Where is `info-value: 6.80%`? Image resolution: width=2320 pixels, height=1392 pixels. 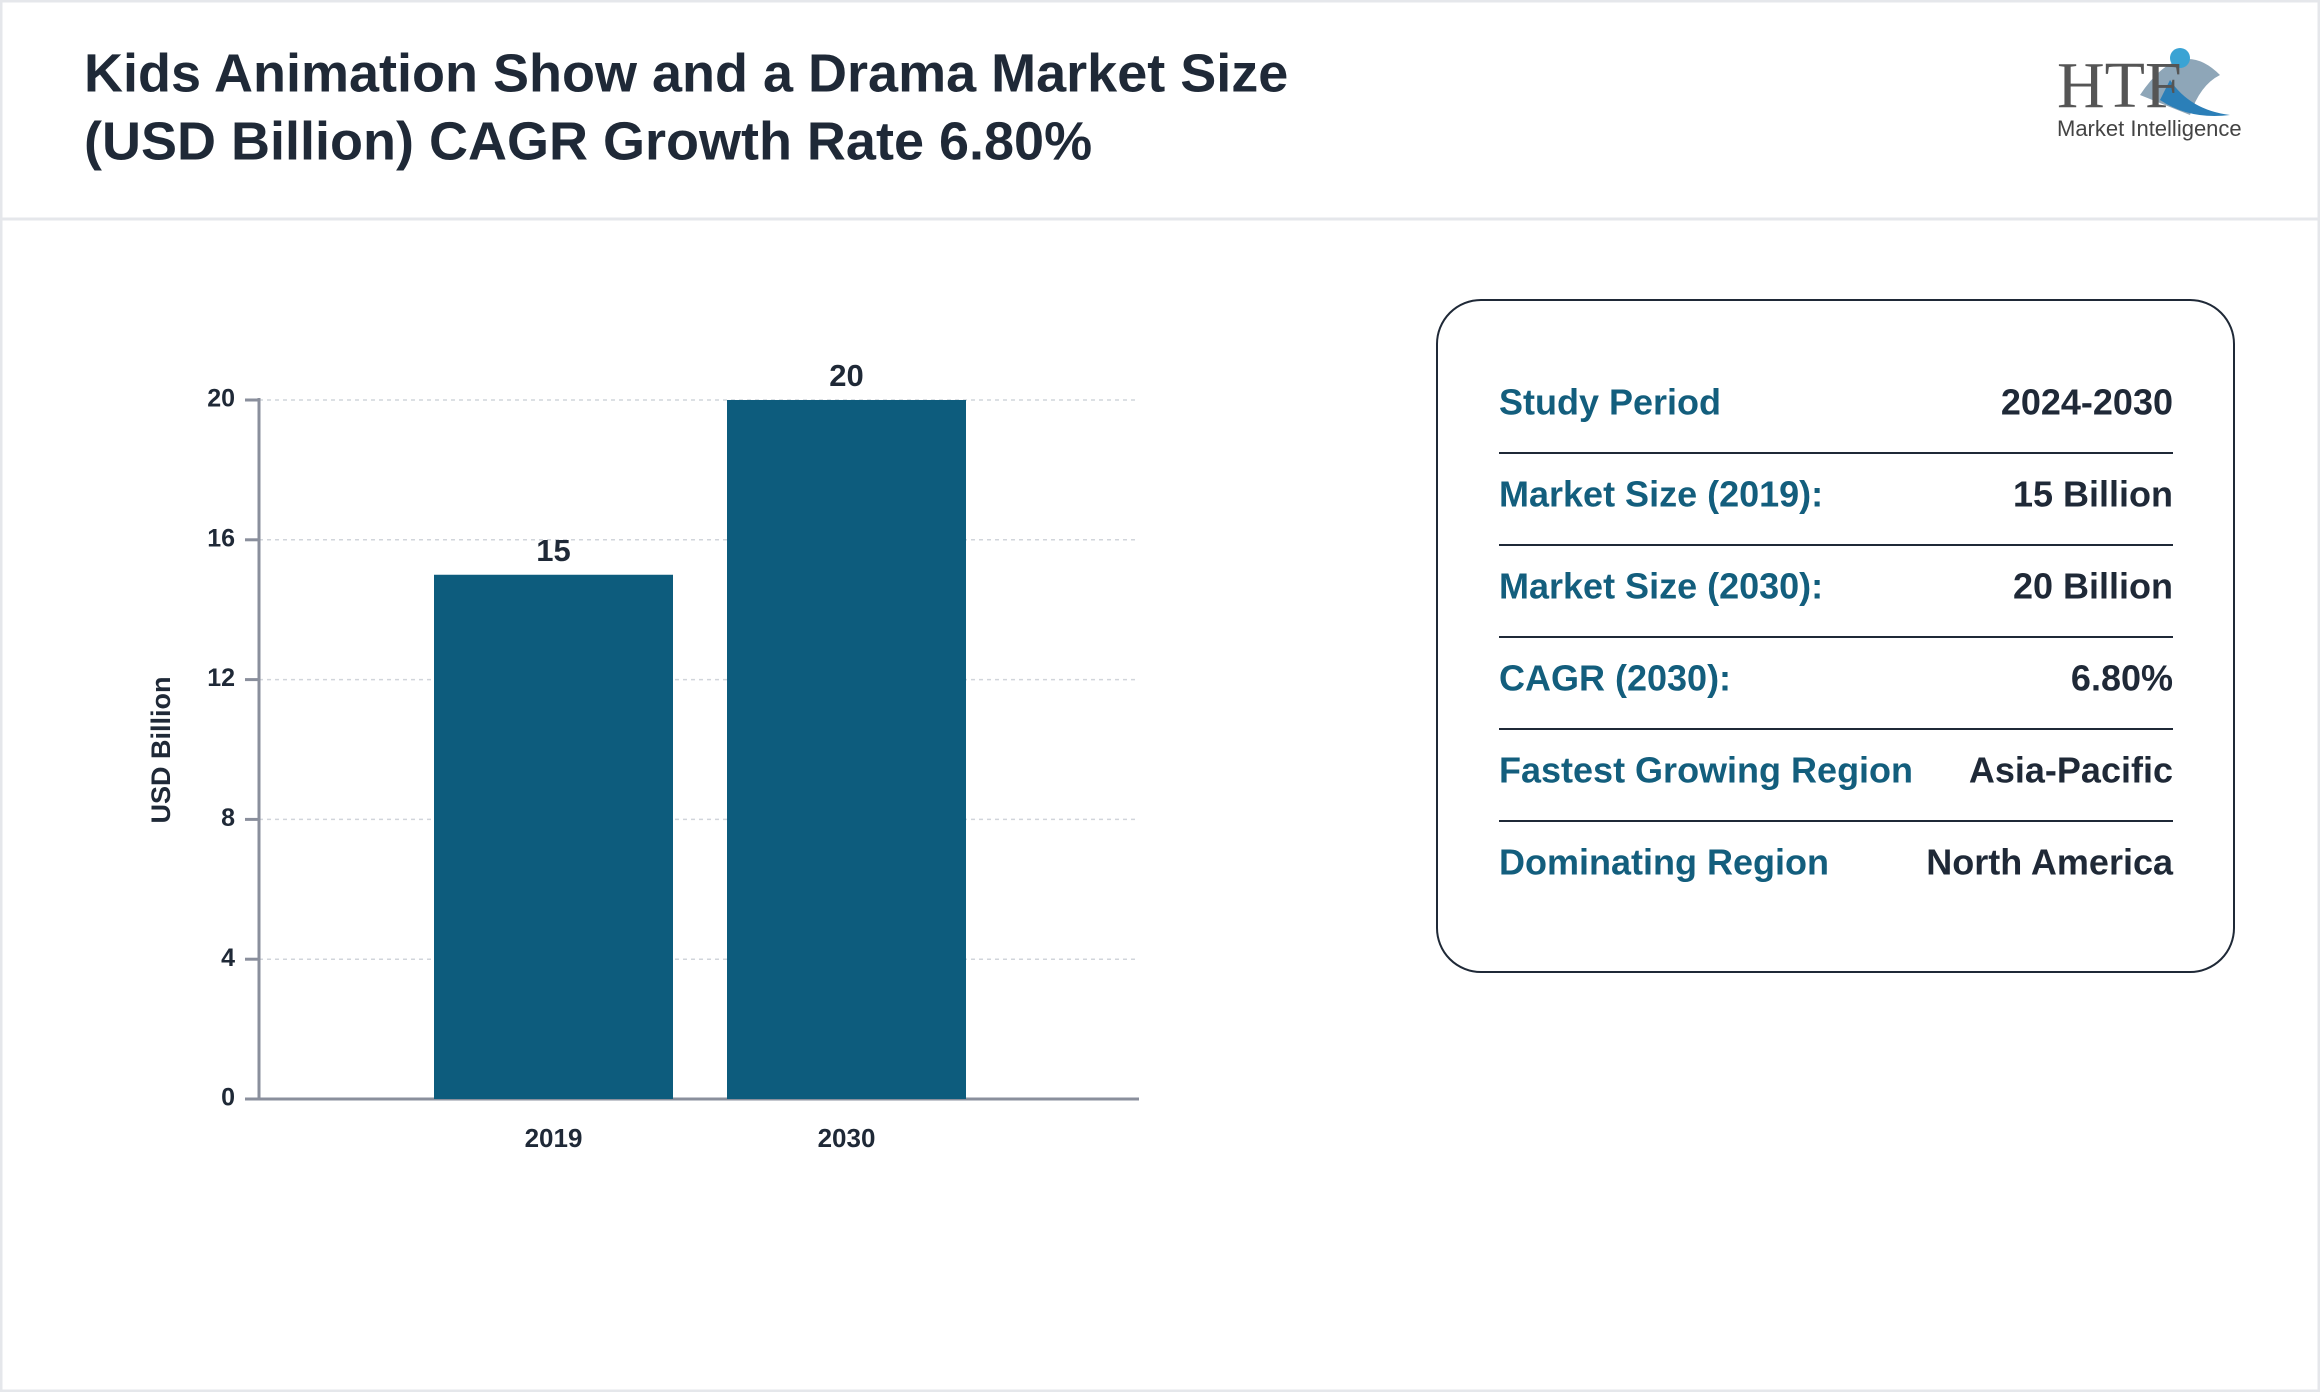
info-value: 6.80% is located at coordinates (2122, 678).